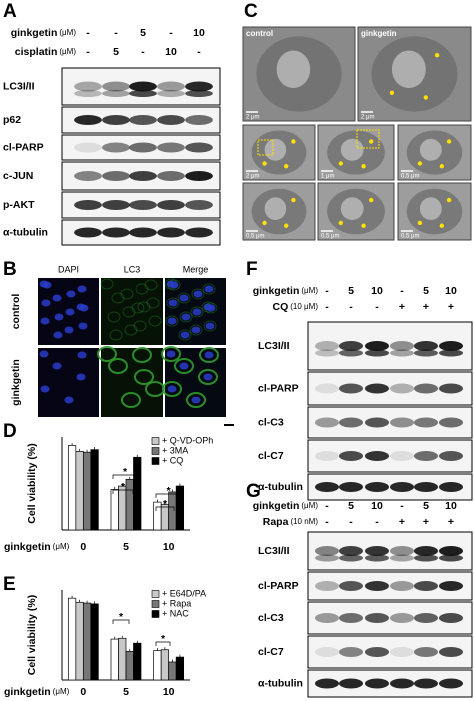  What do you see at coordinates (368, 139) in the screenshot?
I see `zoom-box` at bounding box center [368, 139].